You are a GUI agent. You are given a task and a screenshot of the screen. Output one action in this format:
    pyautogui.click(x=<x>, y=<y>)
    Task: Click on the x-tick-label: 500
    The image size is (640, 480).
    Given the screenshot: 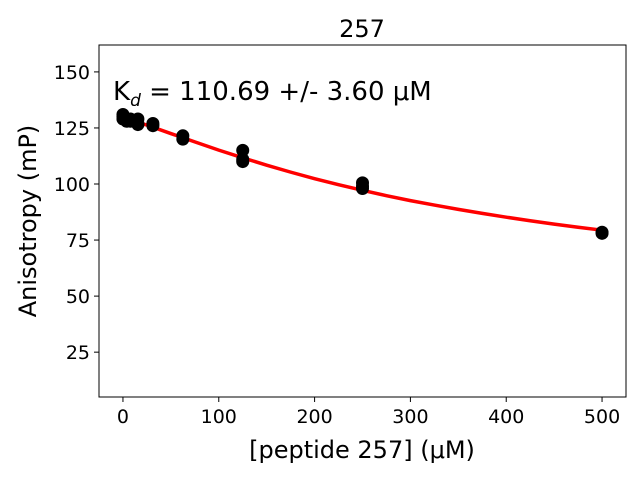 What is the action you would take?
    pyautogui.click(x=602, y=417)
    